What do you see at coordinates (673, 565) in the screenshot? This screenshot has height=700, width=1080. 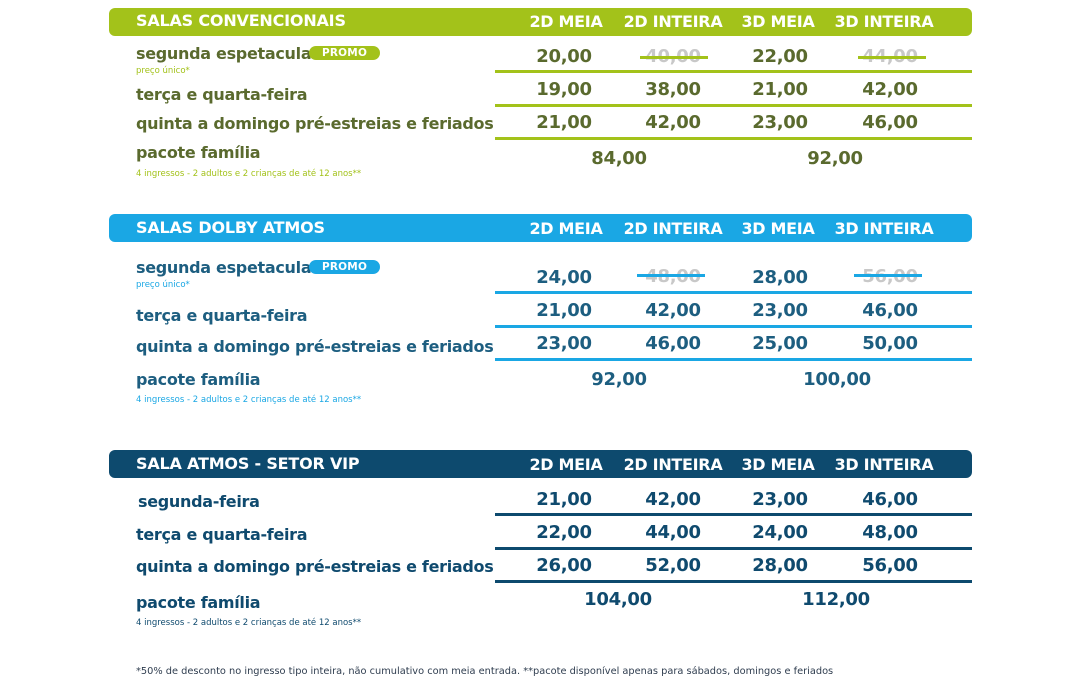 I see `price-2d-inteira: 52,00` at bounding box center [673, 565].